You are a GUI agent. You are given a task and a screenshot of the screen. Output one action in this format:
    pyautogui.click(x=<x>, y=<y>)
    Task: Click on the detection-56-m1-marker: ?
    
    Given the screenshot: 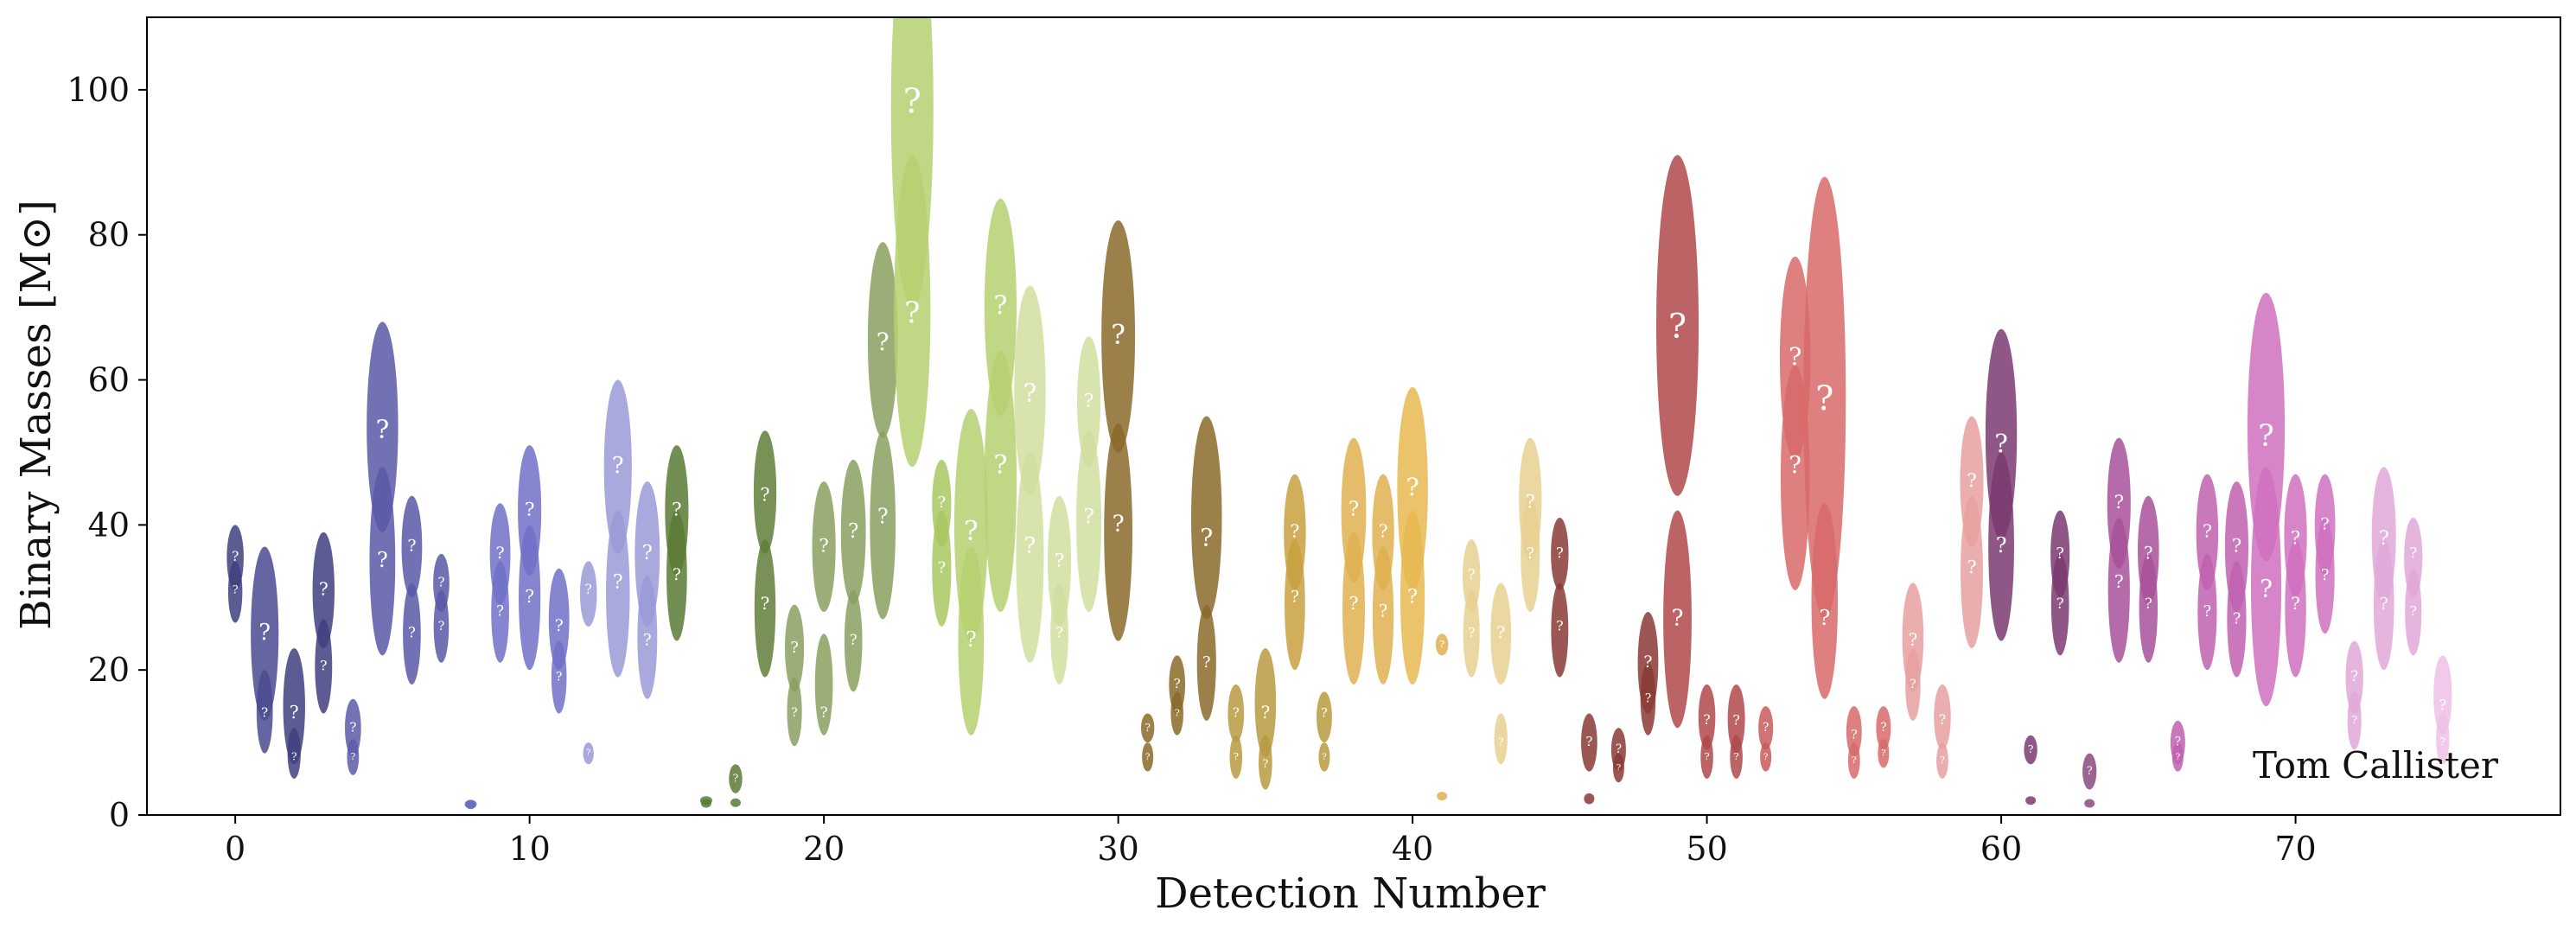 What is the action you would take?
    pyautogui.click(x=1883, y=728)
    